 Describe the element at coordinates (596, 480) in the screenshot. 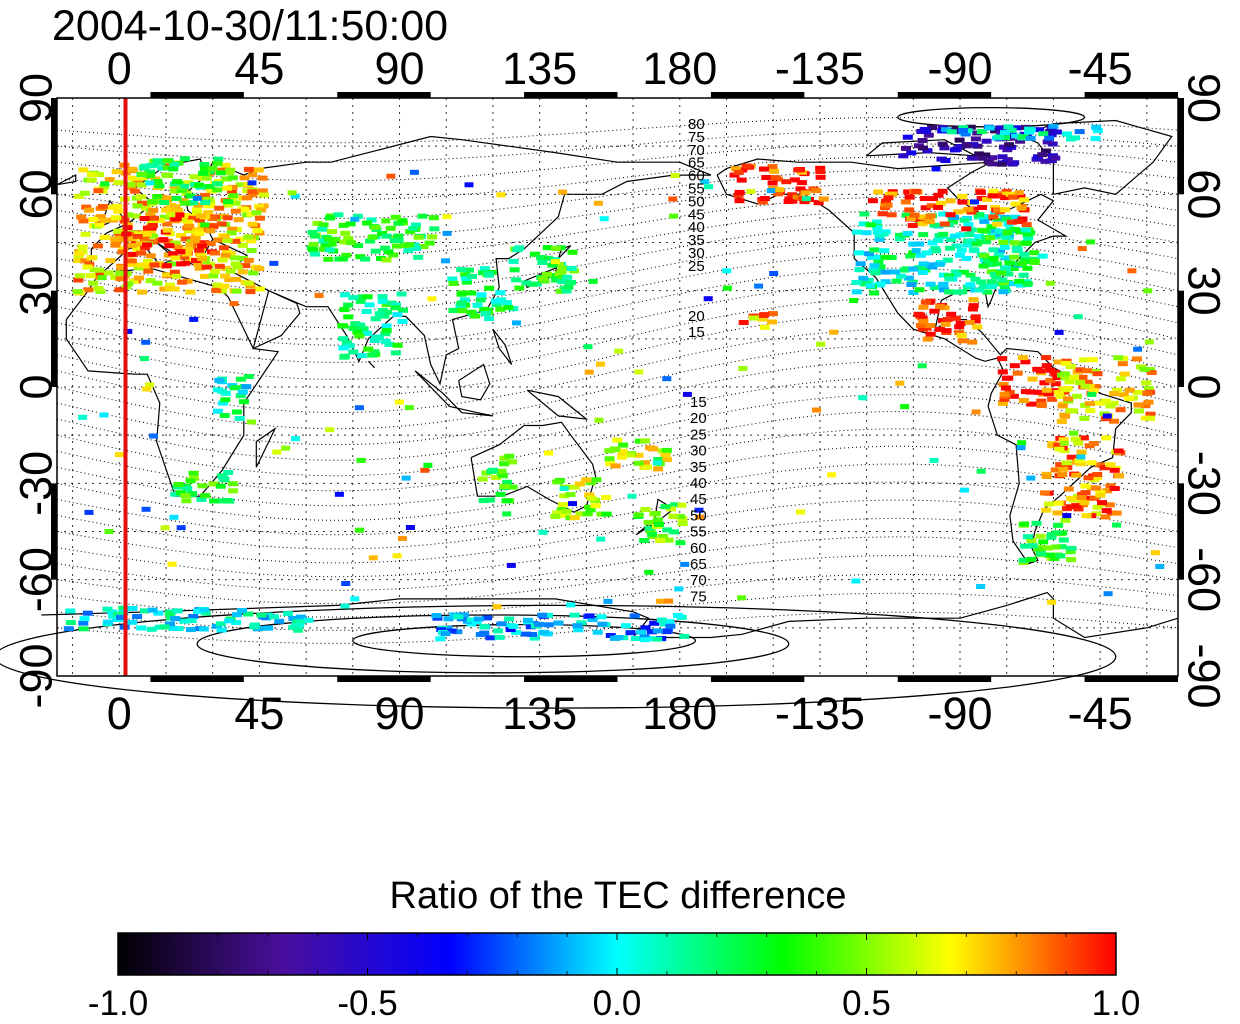

I see `tec-cell-australia-se` at that location.